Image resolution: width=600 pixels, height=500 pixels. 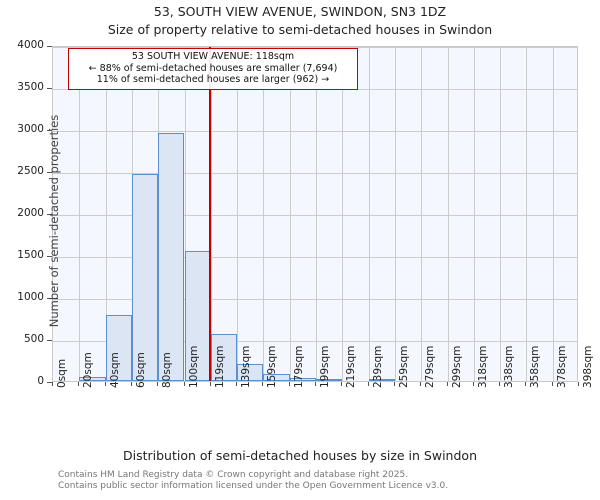 What do you see at coordinates (30, 255) in the screenshot?
I see `y-axis-tick-label: 1500` at bounding box center [30, 255].